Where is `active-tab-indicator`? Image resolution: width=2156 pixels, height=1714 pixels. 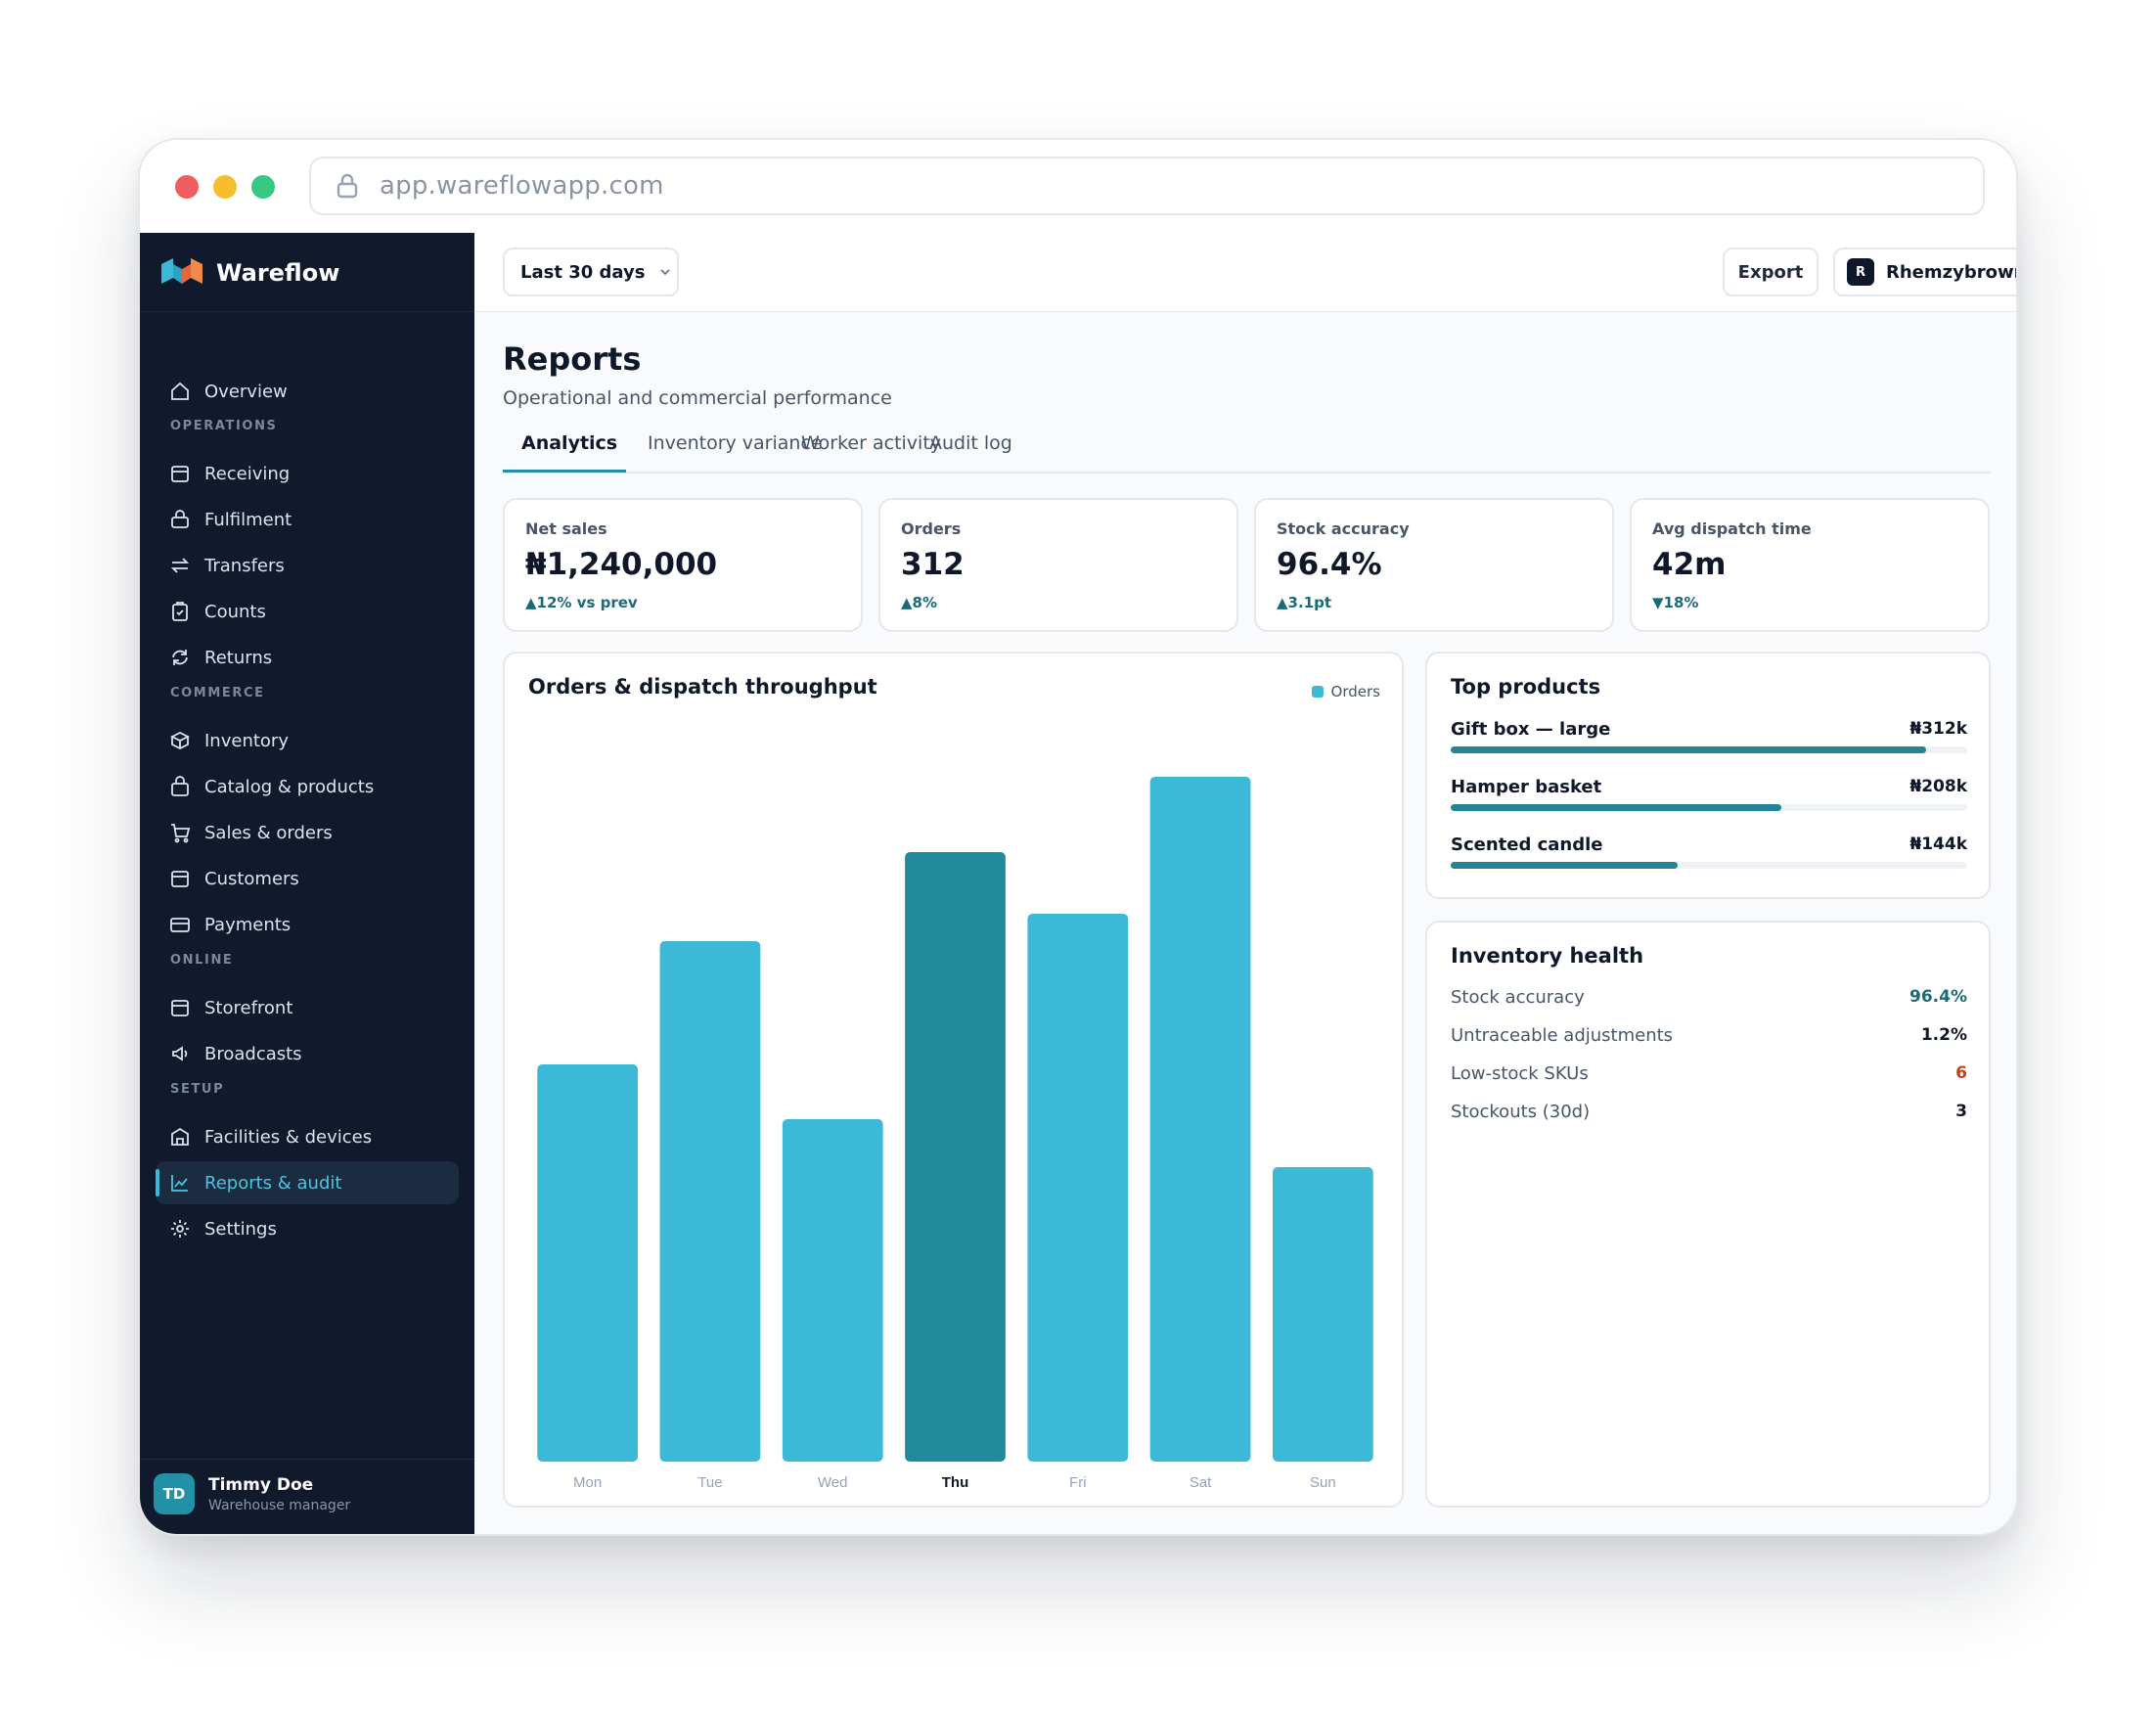 active-tab-indicator is located at coordinates (564, 471).